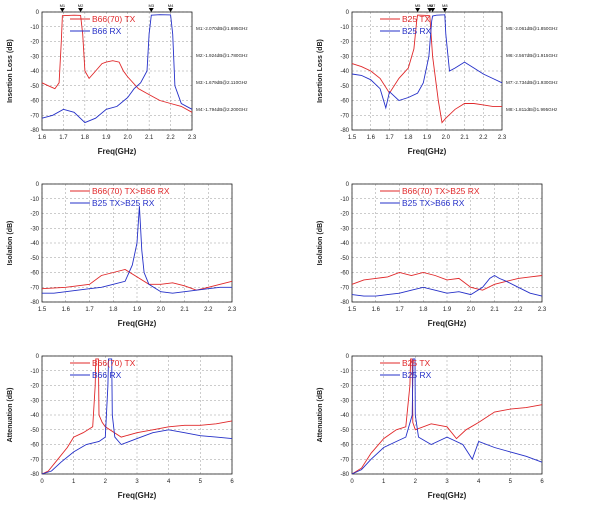  Describe the element at coordinates (447, 482) in the screenshot. I see `x-tick-label: 3` at that location.